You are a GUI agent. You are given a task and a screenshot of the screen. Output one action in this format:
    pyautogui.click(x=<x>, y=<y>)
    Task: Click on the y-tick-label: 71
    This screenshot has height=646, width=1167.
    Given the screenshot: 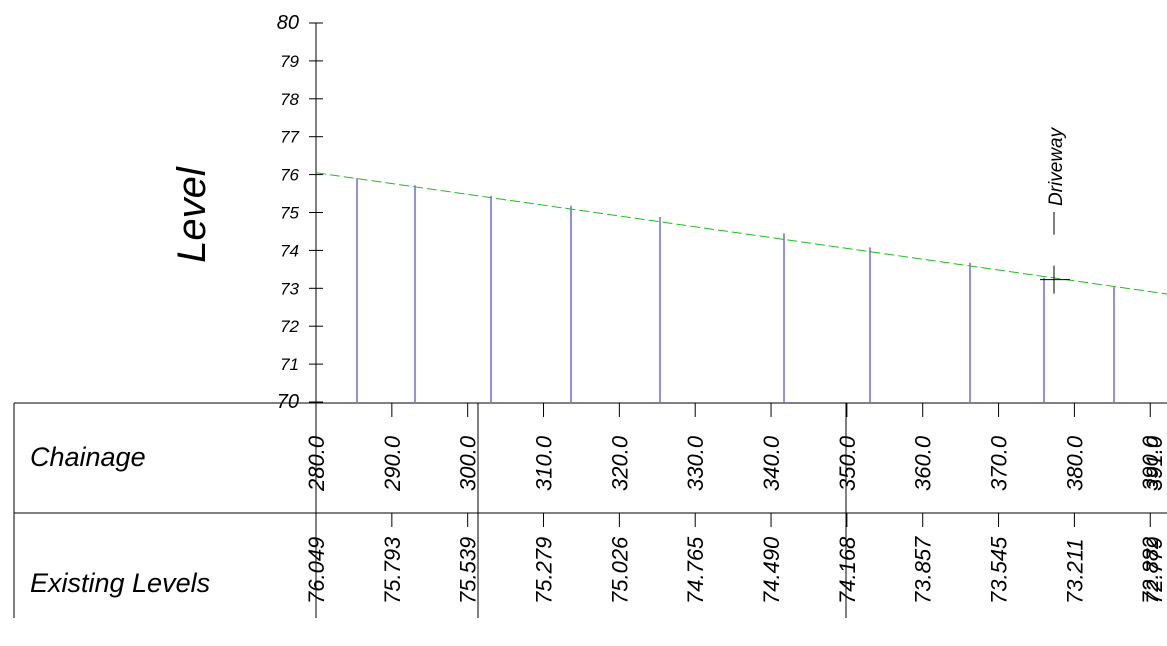 What is the action you would take?
    pyautogui.click(x=289, y=364)
    